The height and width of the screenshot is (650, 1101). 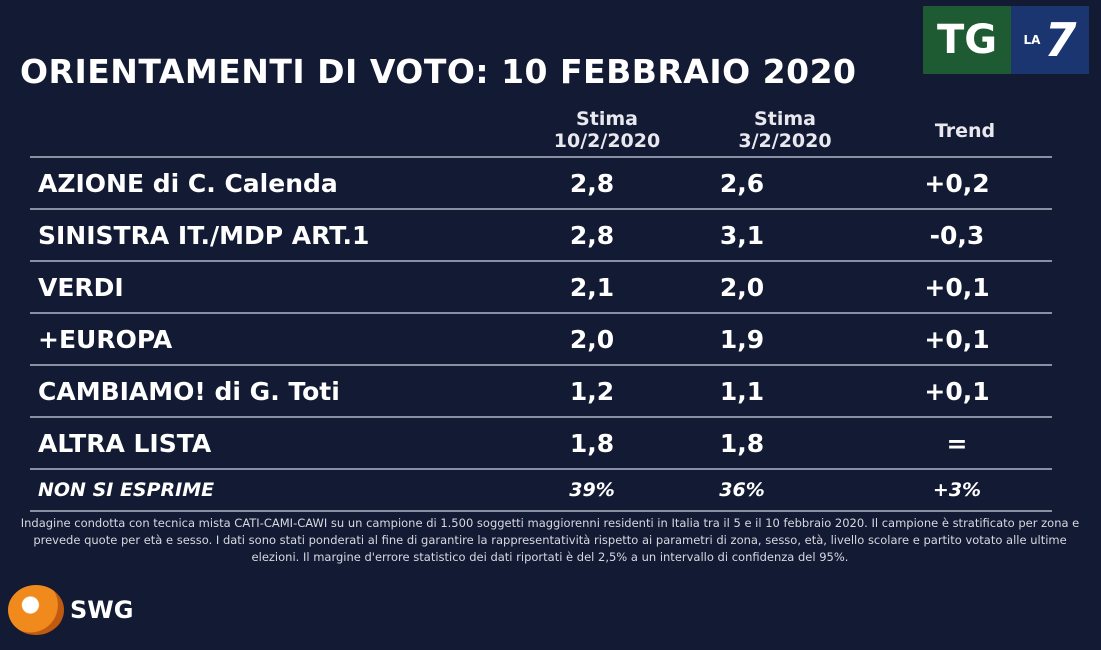 I want to click on value-10-2: 1,8, so click(x=592, y=442).